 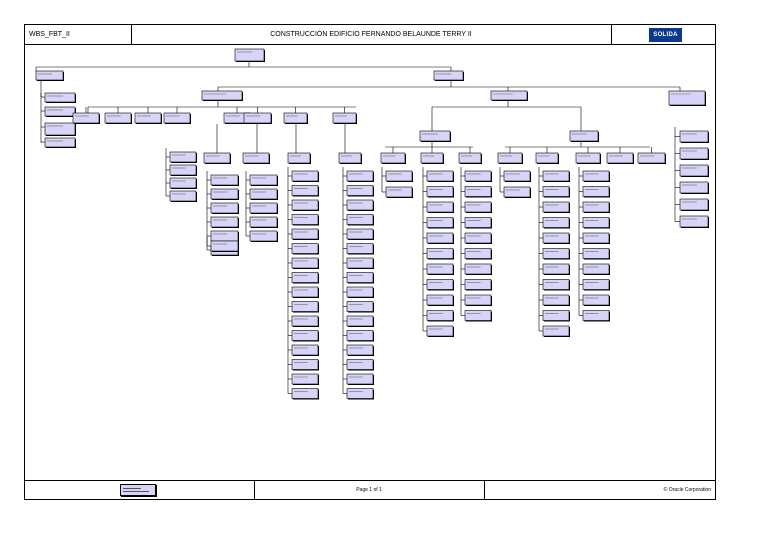 I want to click on page-footer: Page 1 of 1 © Oracle Corporation, so click(x=370, y=490).